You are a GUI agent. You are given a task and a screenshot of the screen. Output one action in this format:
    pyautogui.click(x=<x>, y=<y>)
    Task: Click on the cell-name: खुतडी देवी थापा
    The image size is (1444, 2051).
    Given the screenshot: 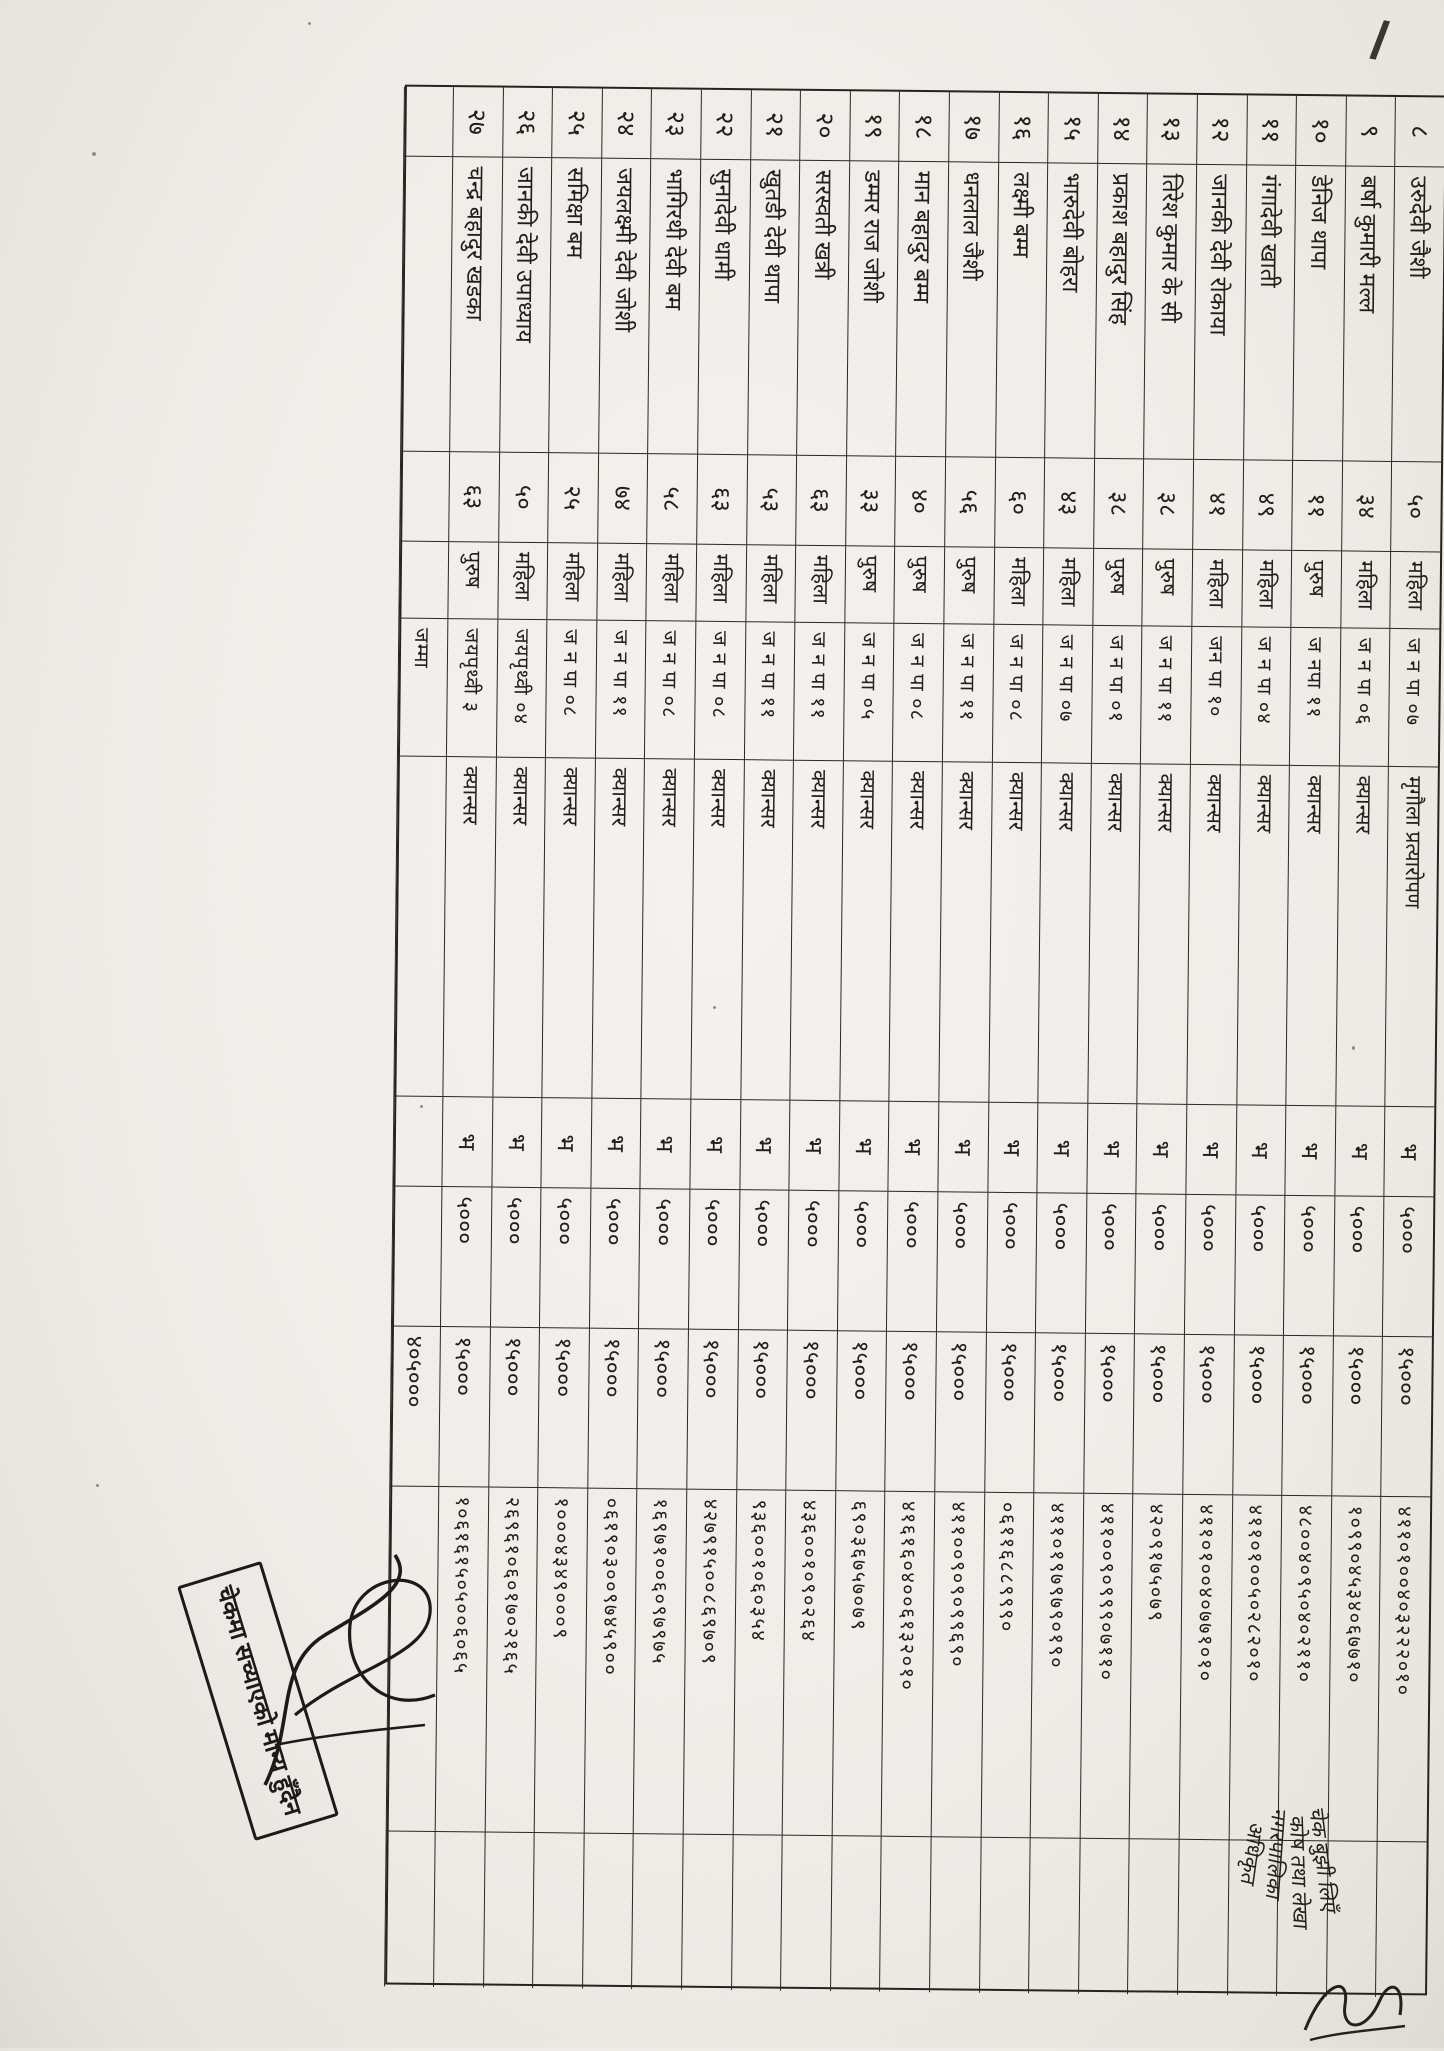 What is the action you would take?
    pyautogui.click(x=773, y=308)
    